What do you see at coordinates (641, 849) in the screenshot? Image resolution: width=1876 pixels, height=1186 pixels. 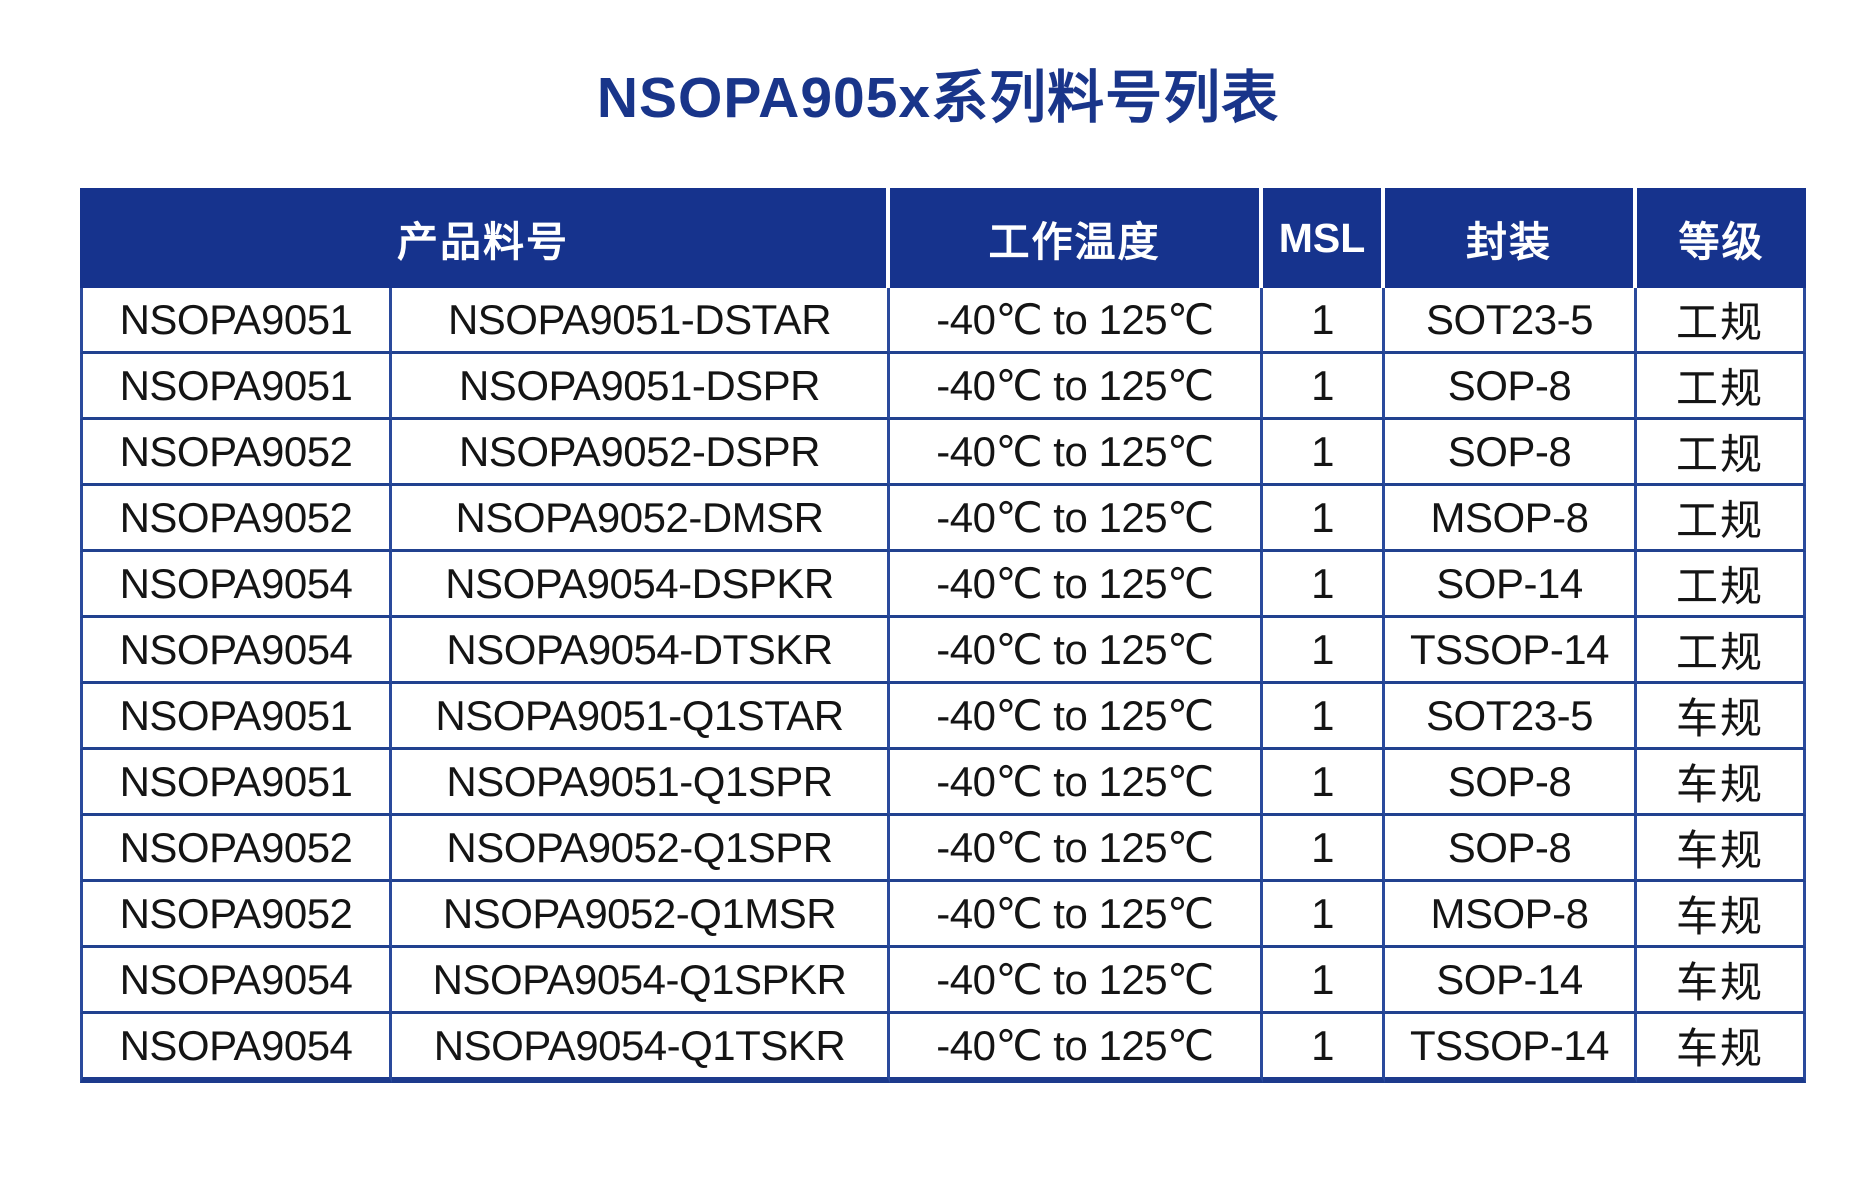 I see `cell-part: NSOPA9052-Q1SPR` at bounding box center [641, 849].